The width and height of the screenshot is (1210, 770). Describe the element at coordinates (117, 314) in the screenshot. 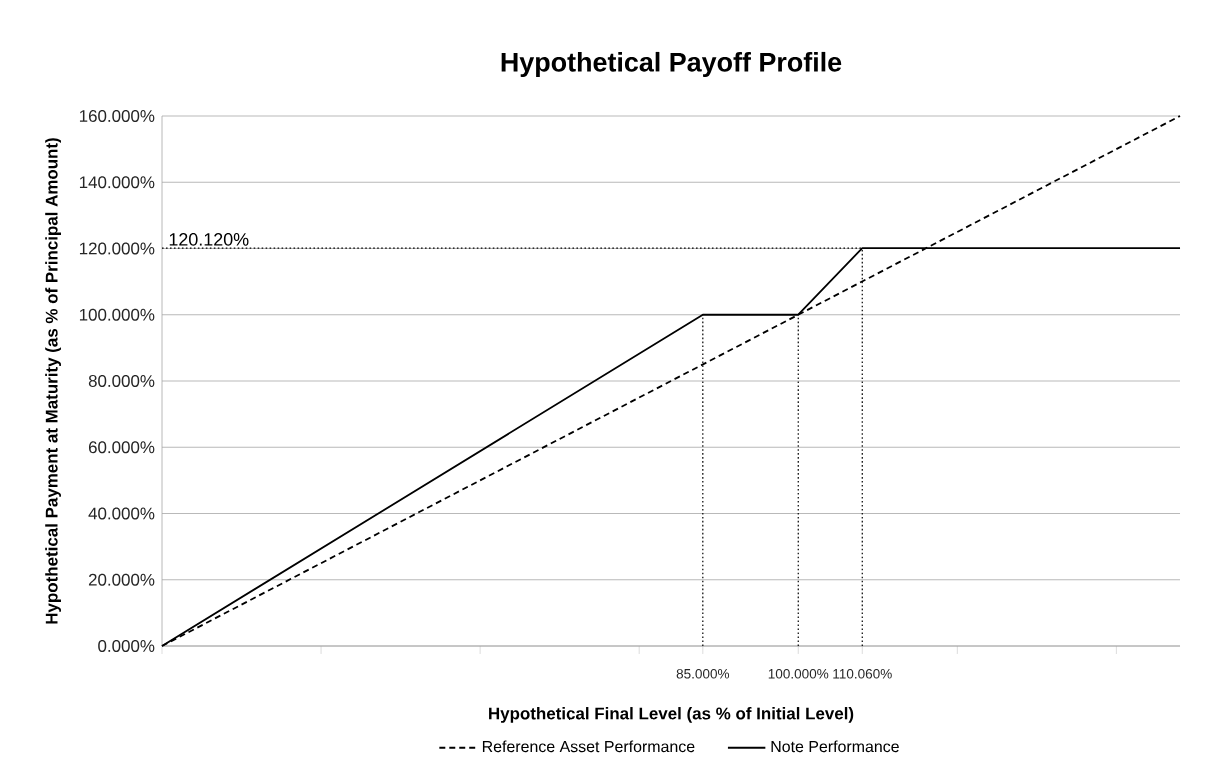

I see `y-tick-label: 100.000%` at that location.